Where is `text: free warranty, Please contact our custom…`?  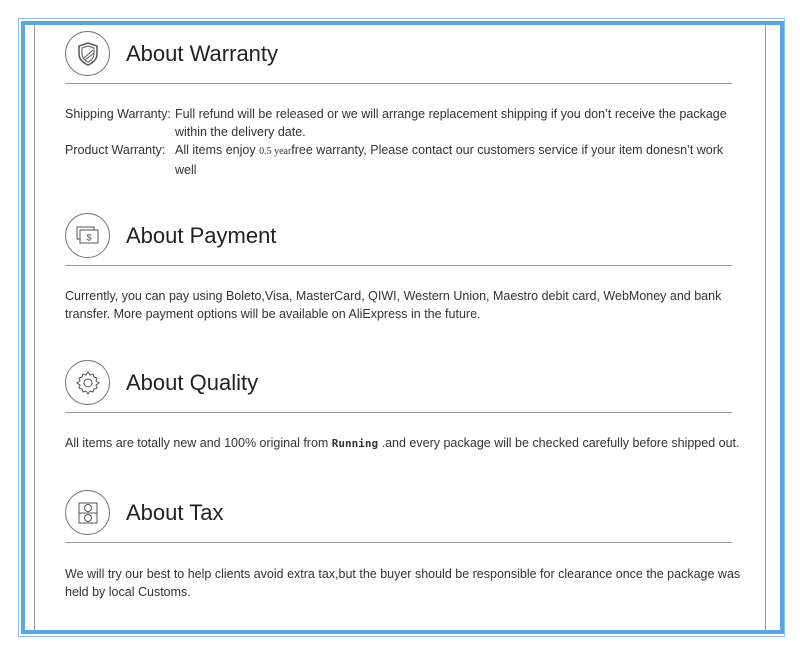
text: free warranty, Please contact our custom… is located at coordinates (449, 160).